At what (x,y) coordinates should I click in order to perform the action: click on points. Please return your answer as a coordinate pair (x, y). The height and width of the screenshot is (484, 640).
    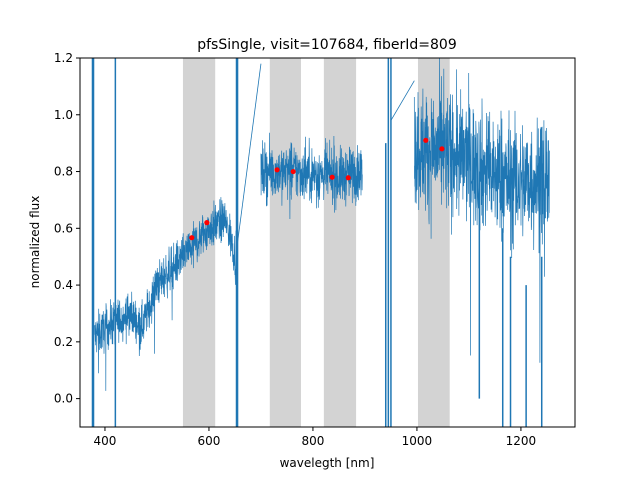
    Looking at the image, I should click on (317, 189).